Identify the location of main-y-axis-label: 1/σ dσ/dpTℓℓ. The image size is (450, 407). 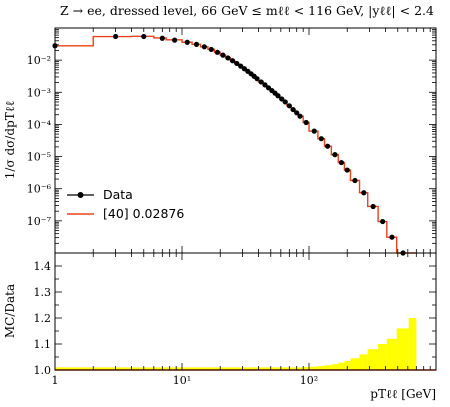
(10, 140).